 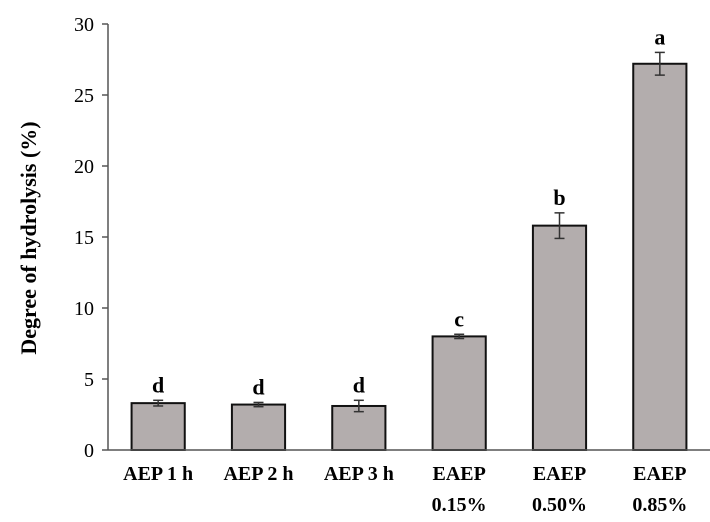 I want to click on y-axis-ticks: 0 5 10 15 20 25 30, so click(x=91, y=238).